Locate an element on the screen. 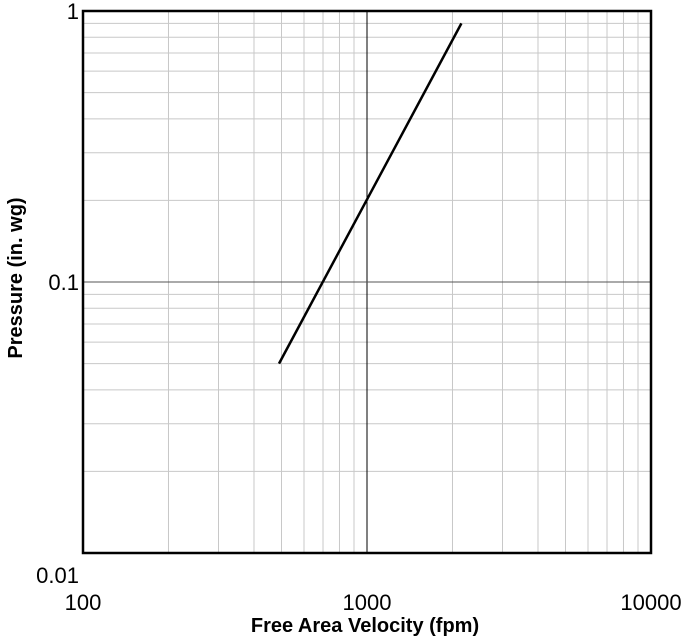  x-axis-title: Free Area Velocity (fpm) is located at coordinates (365, 626).